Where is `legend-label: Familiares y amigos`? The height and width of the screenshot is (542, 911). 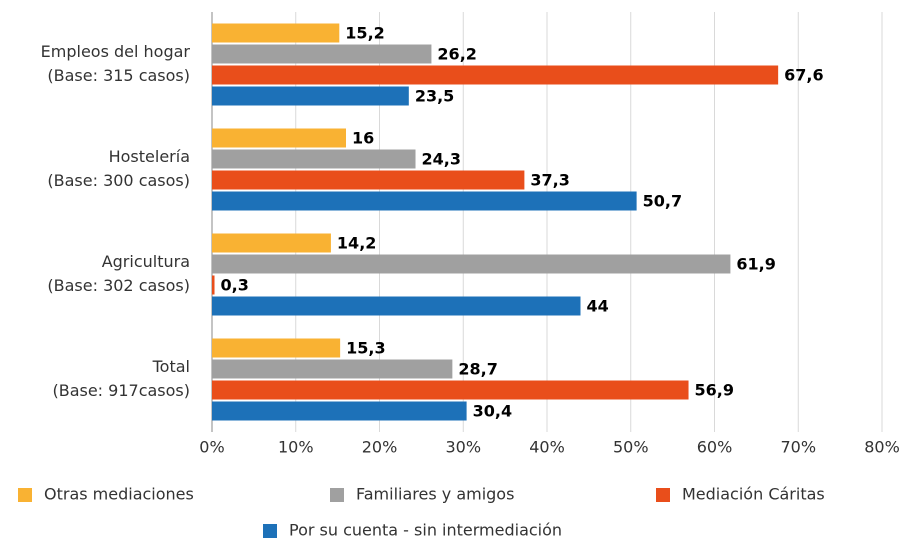
legend-label: Familiares y amigos is located at coordinates (435, 494).